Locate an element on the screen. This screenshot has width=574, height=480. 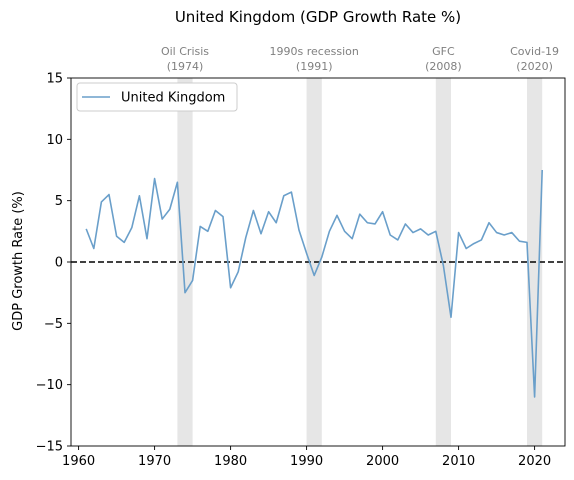
chart-title: United Kingdom (GDP Growth Rate %) is located at coordinates (318, 17).